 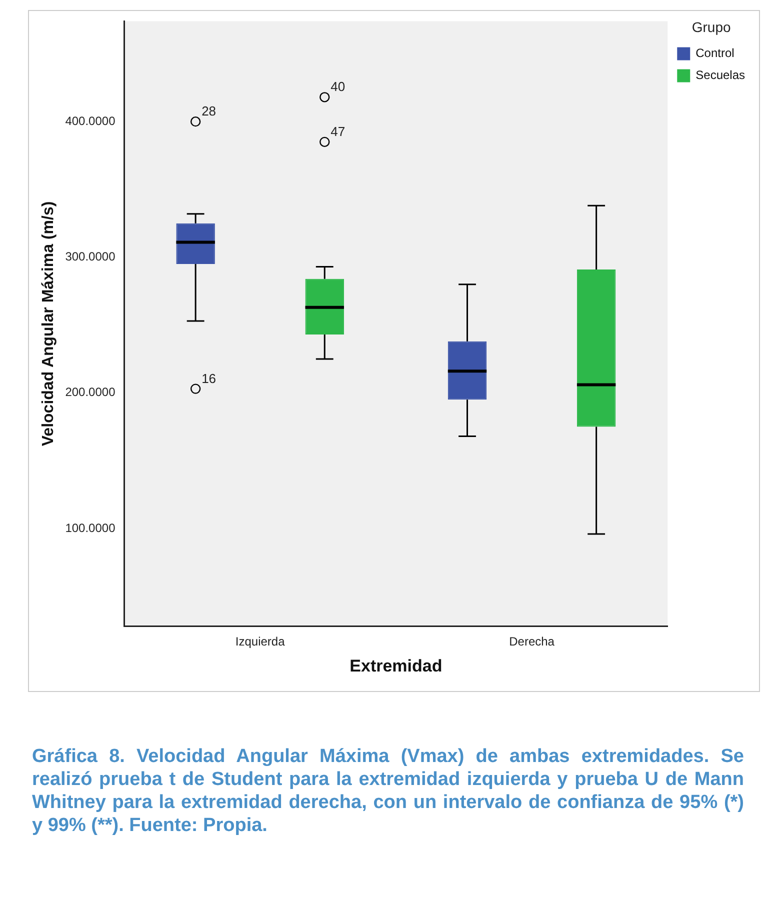 I want to click on legend-label: Secuelas, so click(x=721, y=75).